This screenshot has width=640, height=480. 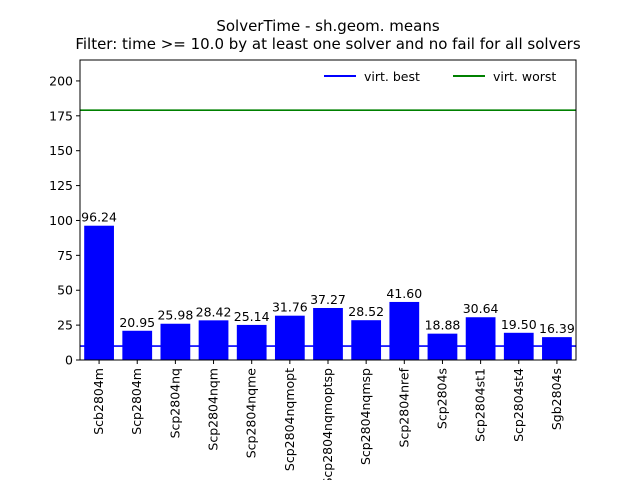 What do you see at coordinates (328, 26) in the screenshot?
I see `chart-title: SolverTime - sh.geom. means` at bounding box center [328, 26].